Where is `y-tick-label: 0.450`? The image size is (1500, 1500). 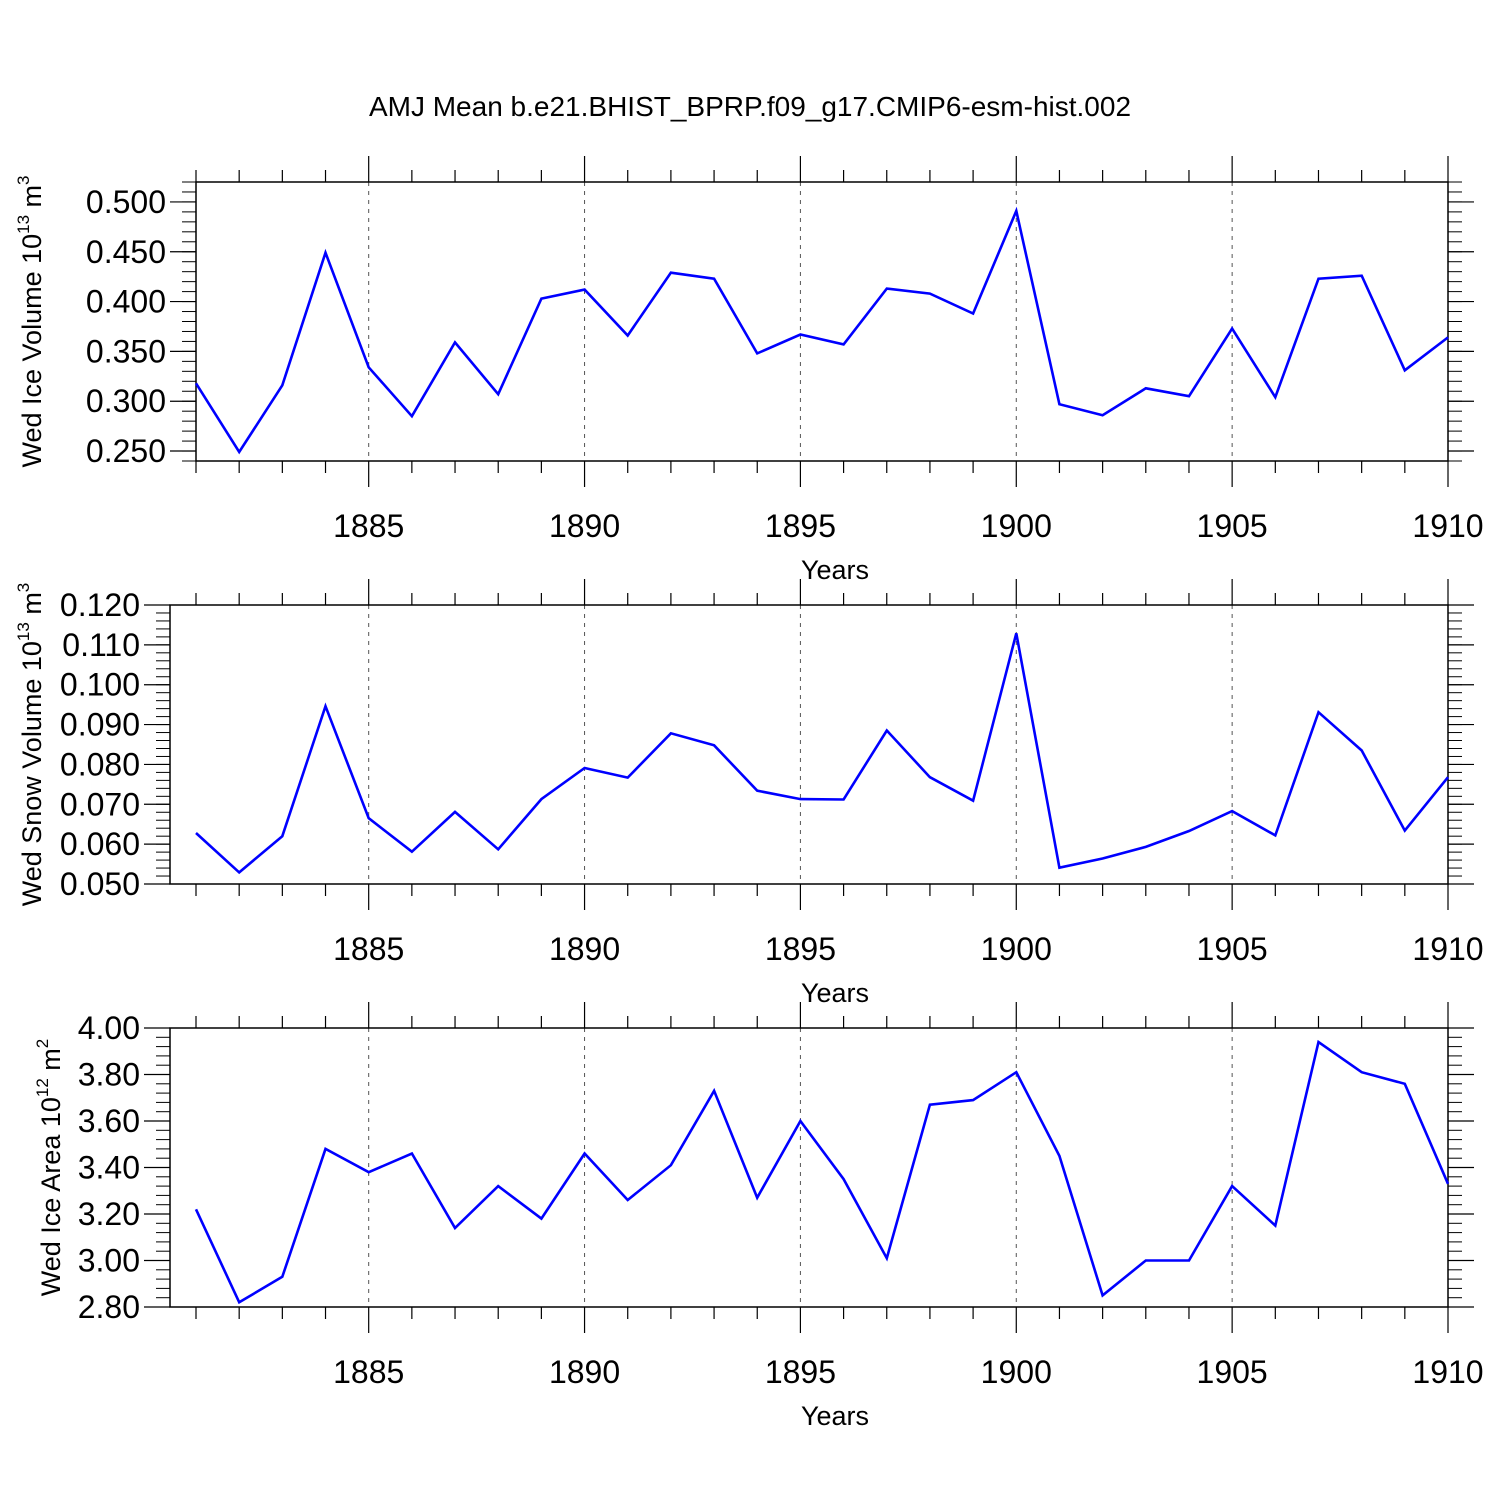 y-tick-label: 0.450 is located at coordinates (126, 252).